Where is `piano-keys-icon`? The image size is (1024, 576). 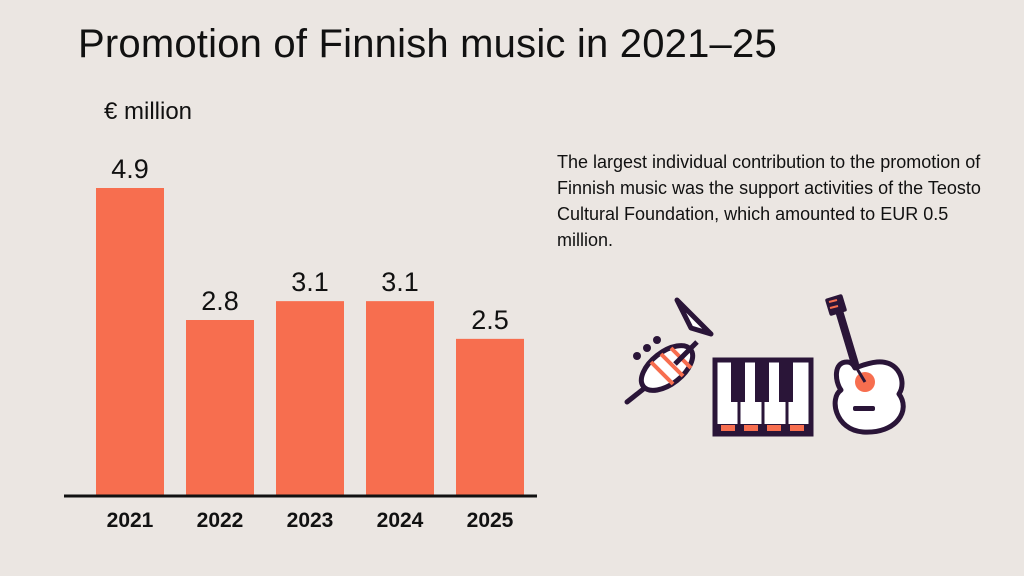 piano-keys-icon is located at coordinates (763, 397).